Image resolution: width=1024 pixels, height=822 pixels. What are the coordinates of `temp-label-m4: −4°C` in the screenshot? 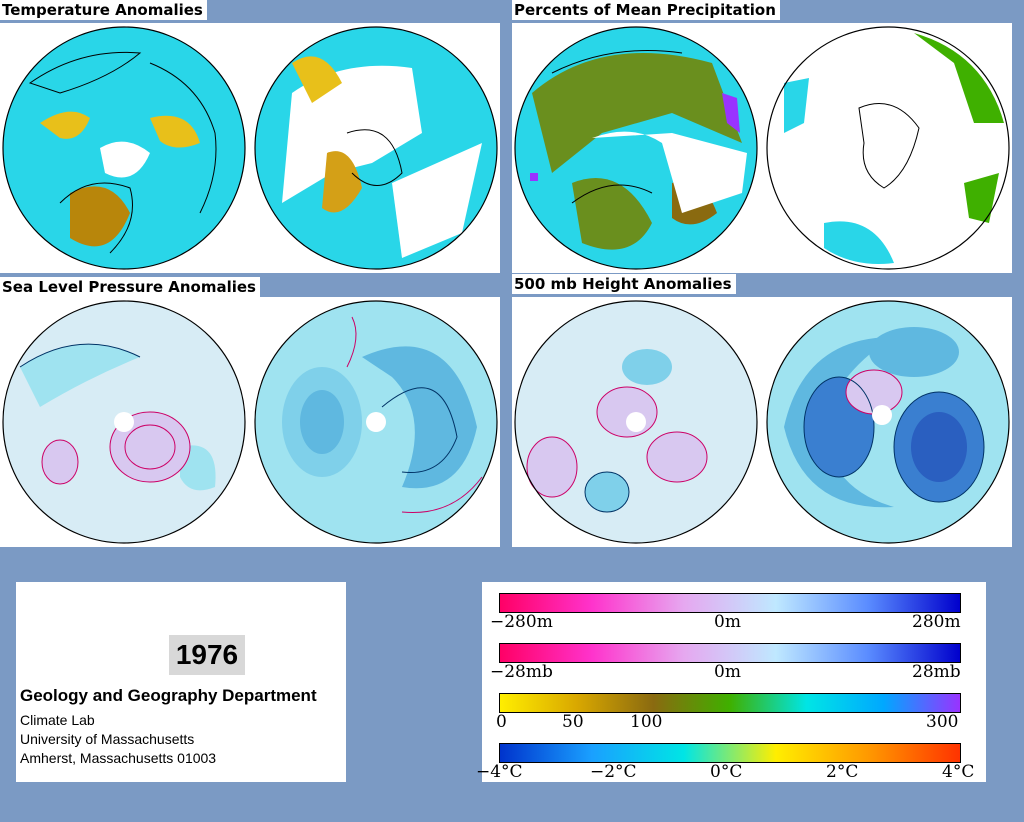 It's located at (499, 772).